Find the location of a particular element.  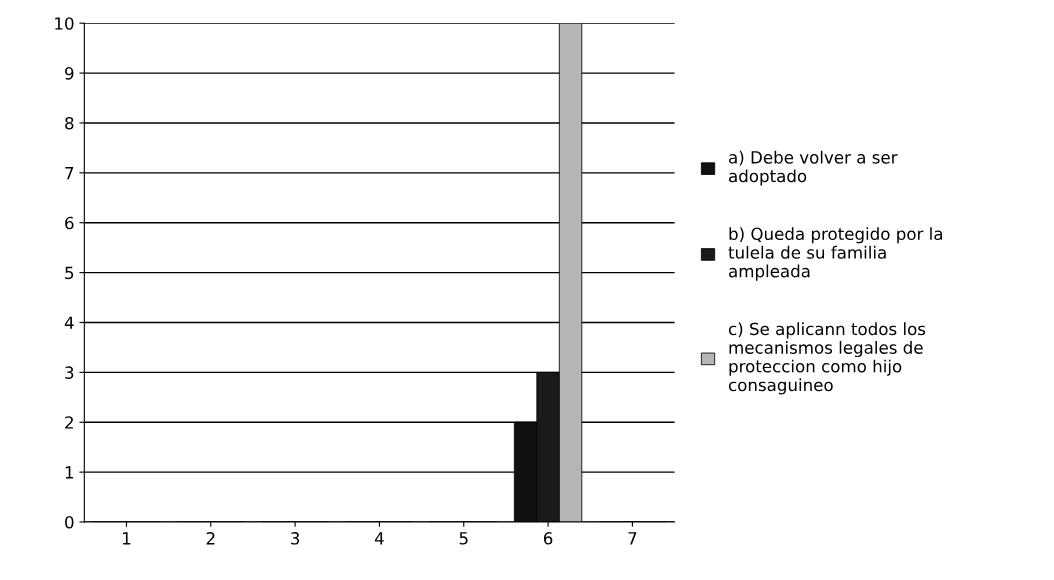

x-tick-label: 2 is located at coordinates (210, 538).